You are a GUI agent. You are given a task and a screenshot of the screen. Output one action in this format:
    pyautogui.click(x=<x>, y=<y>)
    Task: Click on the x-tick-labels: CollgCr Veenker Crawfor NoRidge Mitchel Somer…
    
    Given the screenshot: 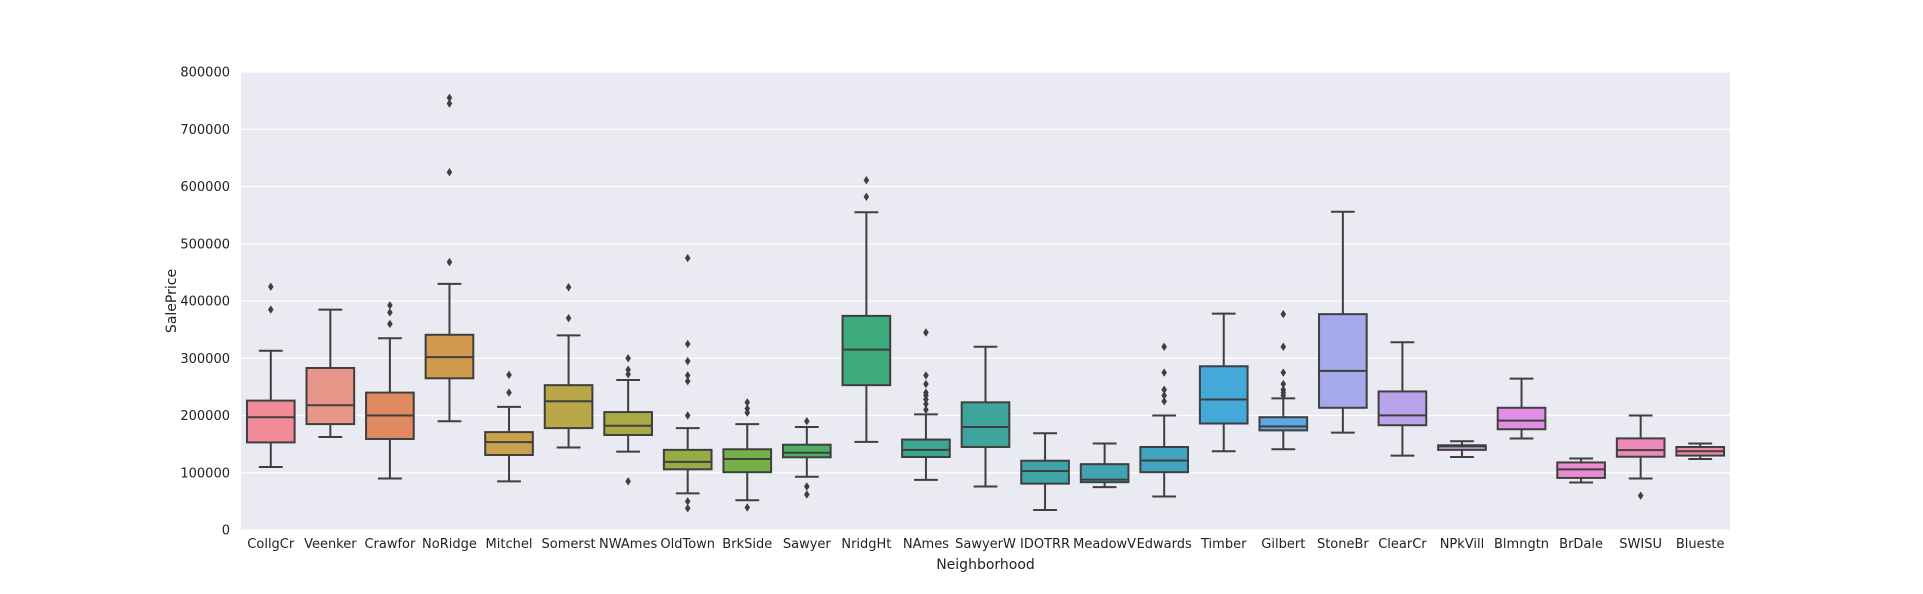 What is the action you would take?
    pyautogui.click(x=985, y=544)
    